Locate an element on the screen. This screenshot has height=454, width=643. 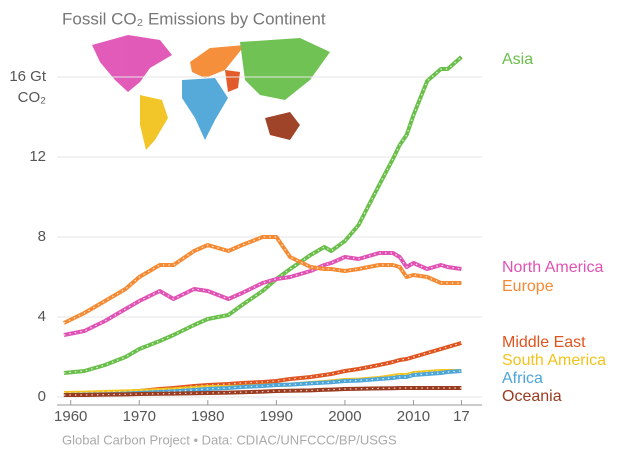
x-tick-label: 1960 is located at coordinates (70, 416).